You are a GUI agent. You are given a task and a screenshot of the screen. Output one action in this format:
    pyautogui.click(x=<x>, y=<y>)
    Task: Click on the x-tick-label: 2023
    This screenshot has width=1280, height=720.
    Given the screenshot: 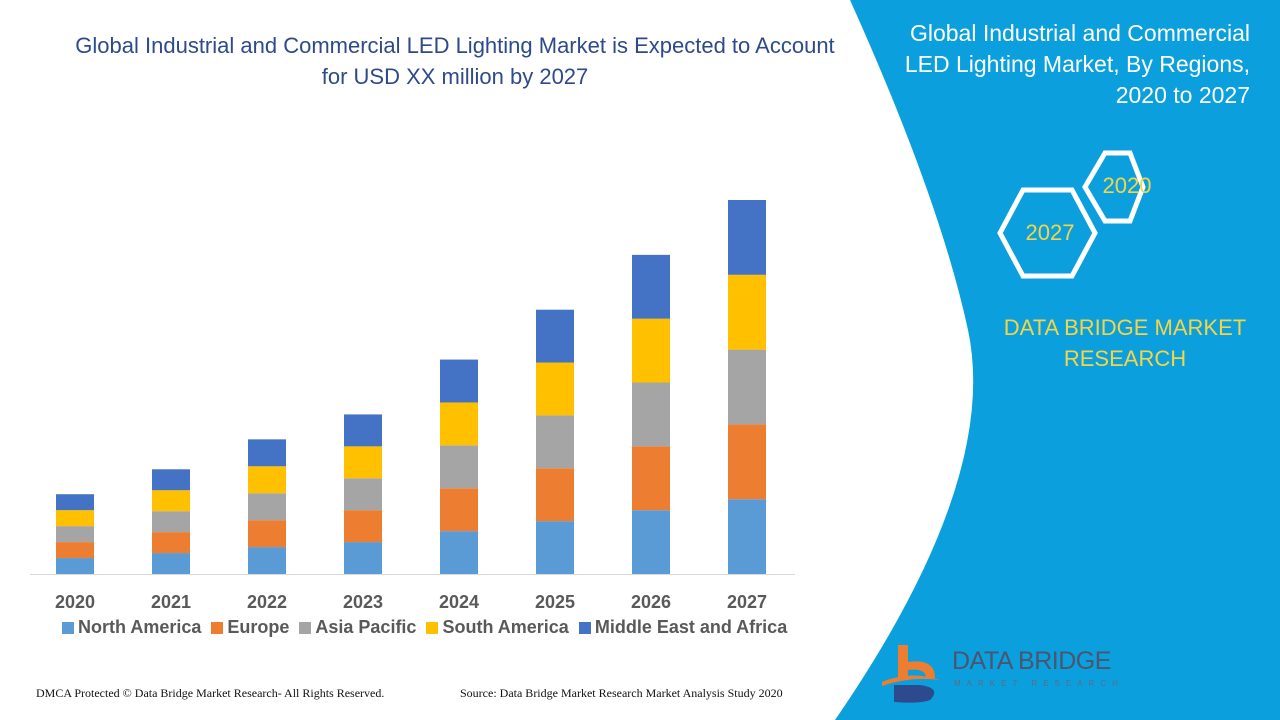 What is the action you would take?
    pyautogui.click(x=363, y=602)
    